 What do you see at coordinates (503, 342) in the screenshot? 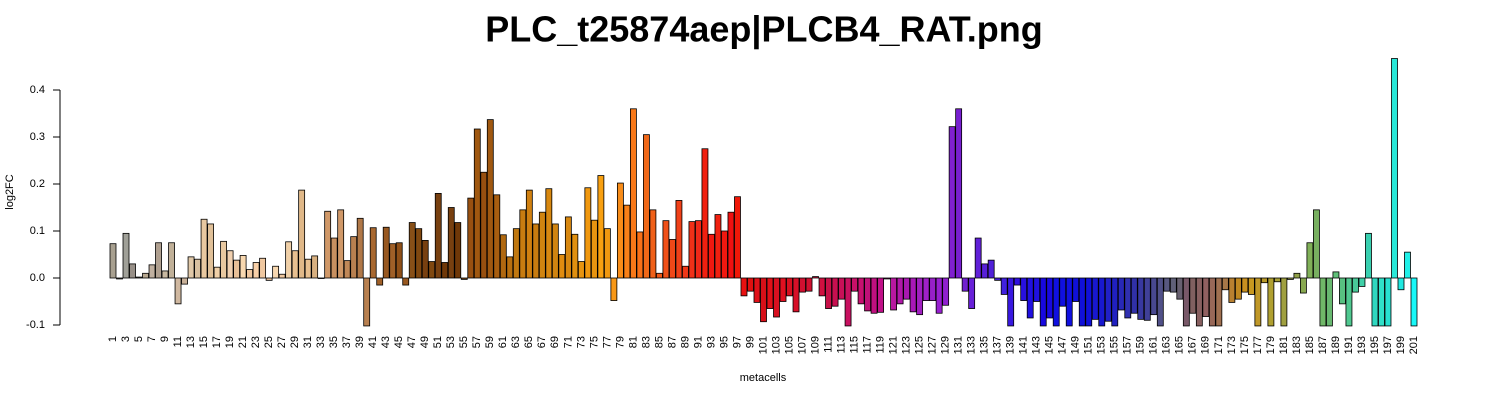
I see `x-tick-label: 61` at bounding box center [503, 342].